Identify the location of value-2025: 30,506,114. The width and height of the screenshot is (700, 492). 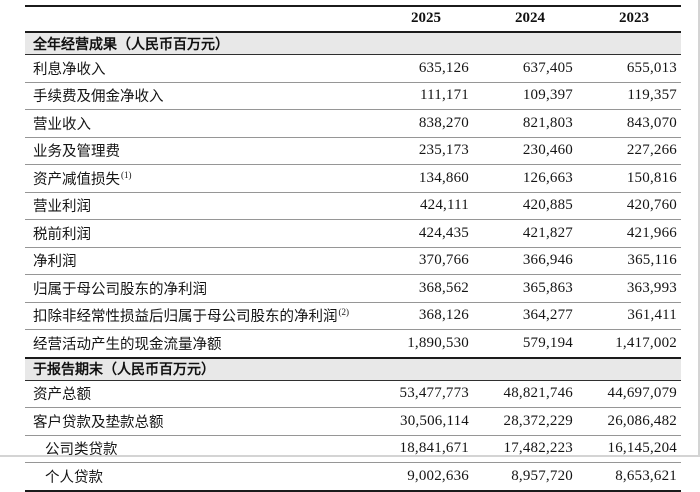
(421, 421).